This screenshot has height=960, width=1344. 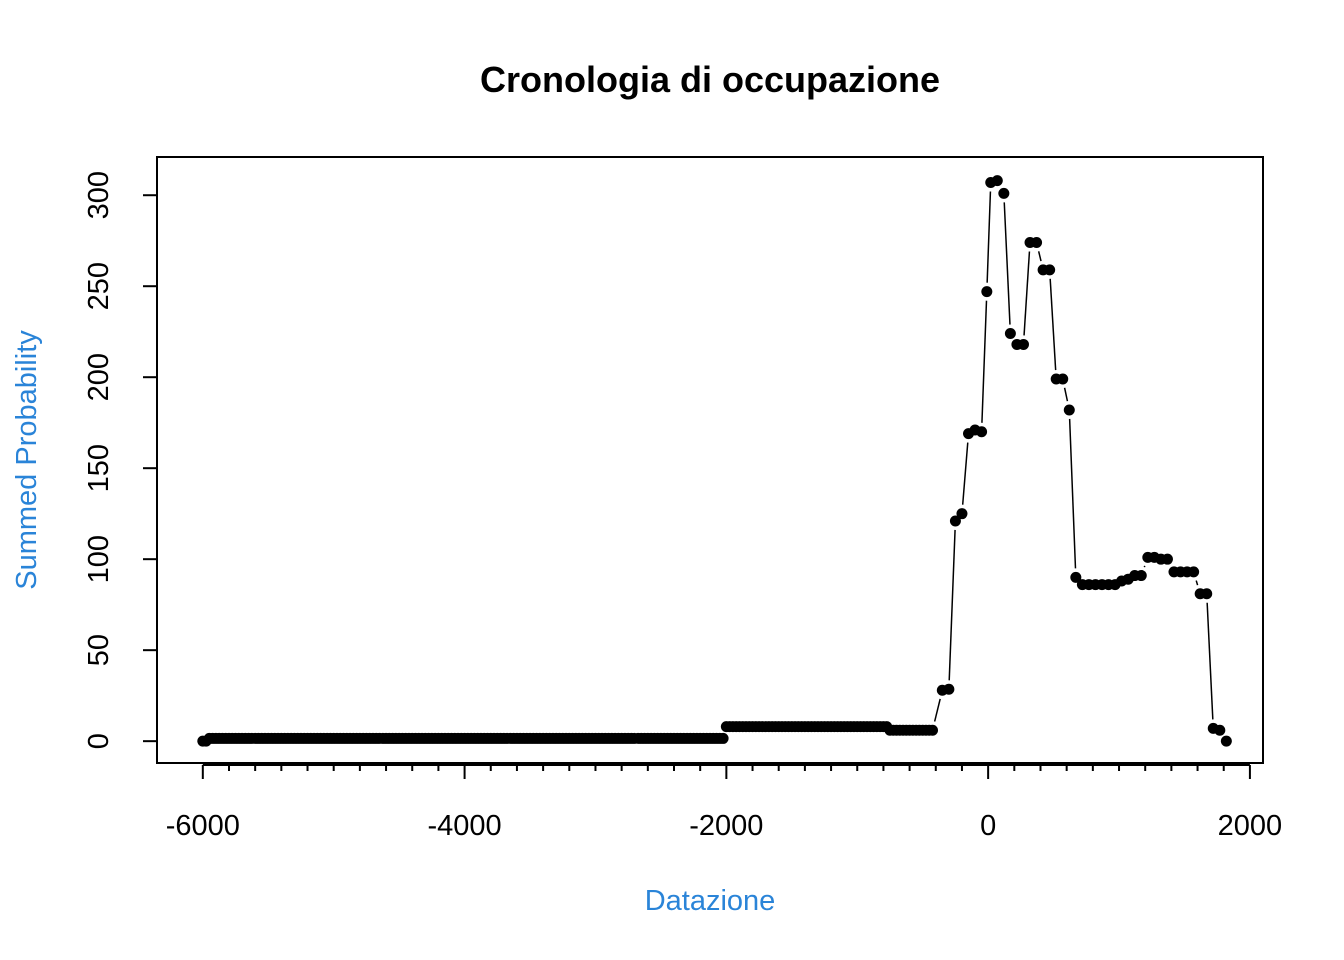 I want to click on y-tick-label: 0, so click(x=99, y=741).